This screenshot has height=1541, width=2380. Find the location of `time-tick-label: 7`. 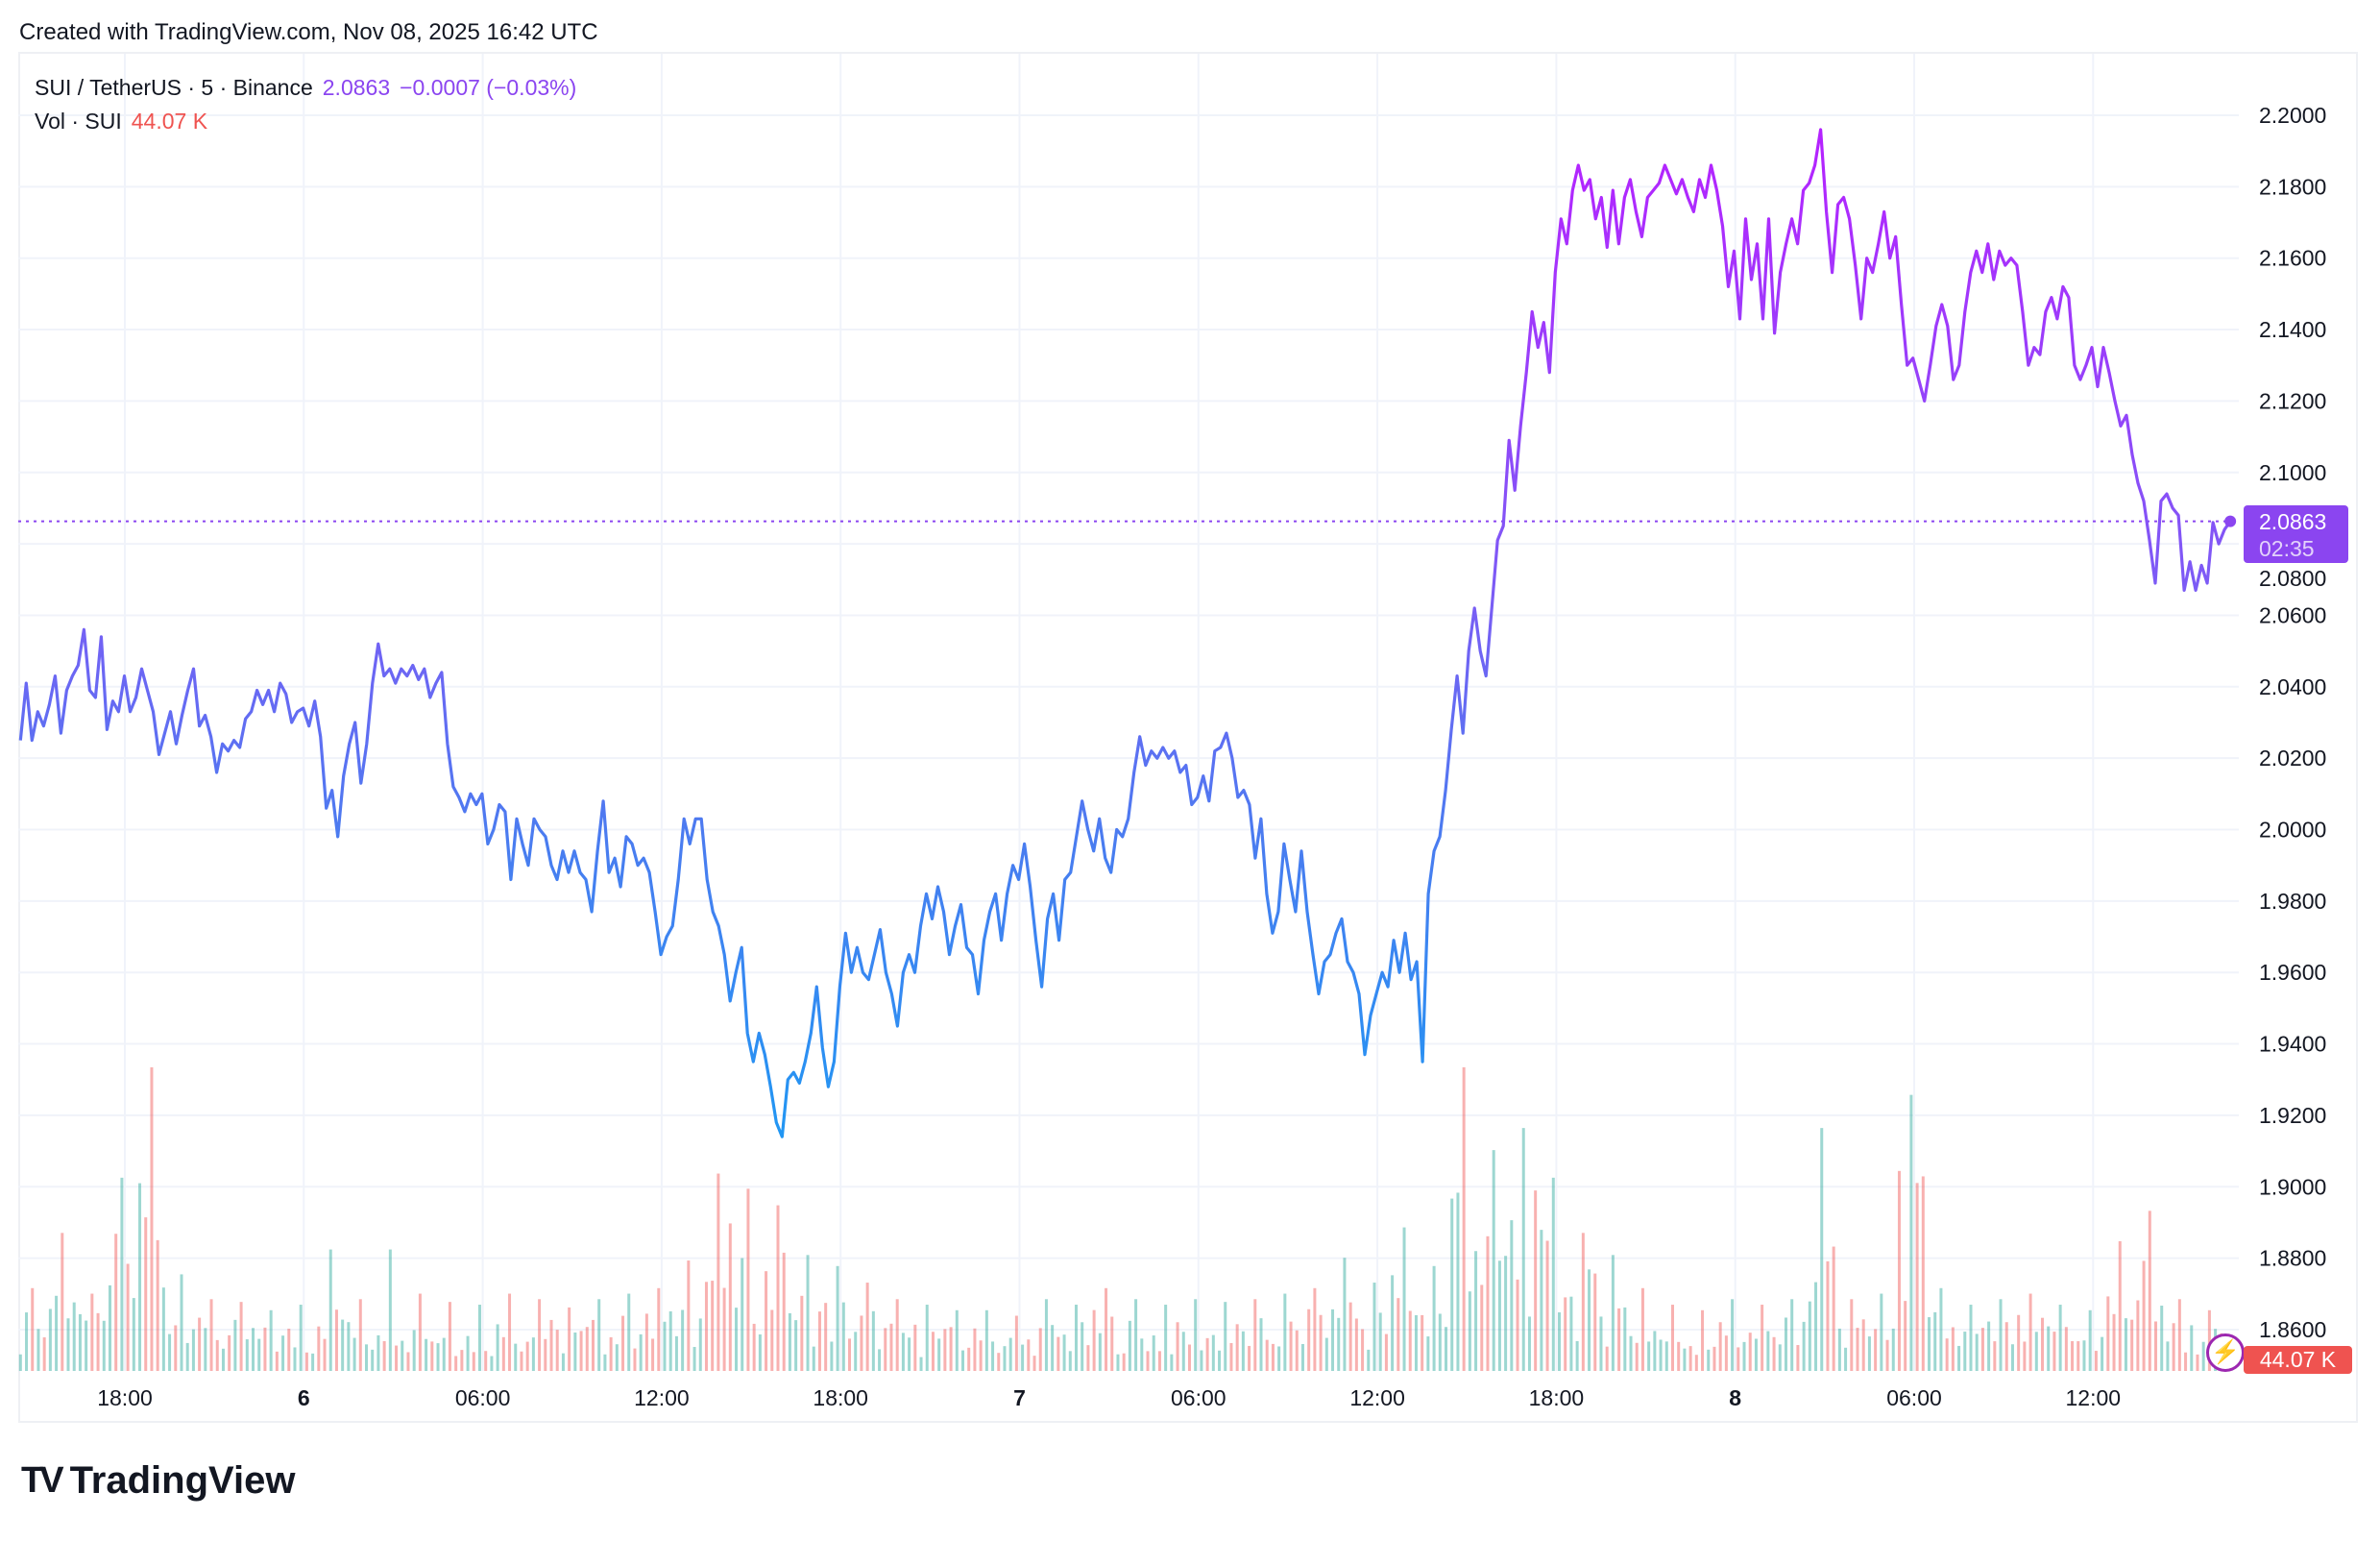

time-tick-label: 7 is located at coordinates (1019, 1398).